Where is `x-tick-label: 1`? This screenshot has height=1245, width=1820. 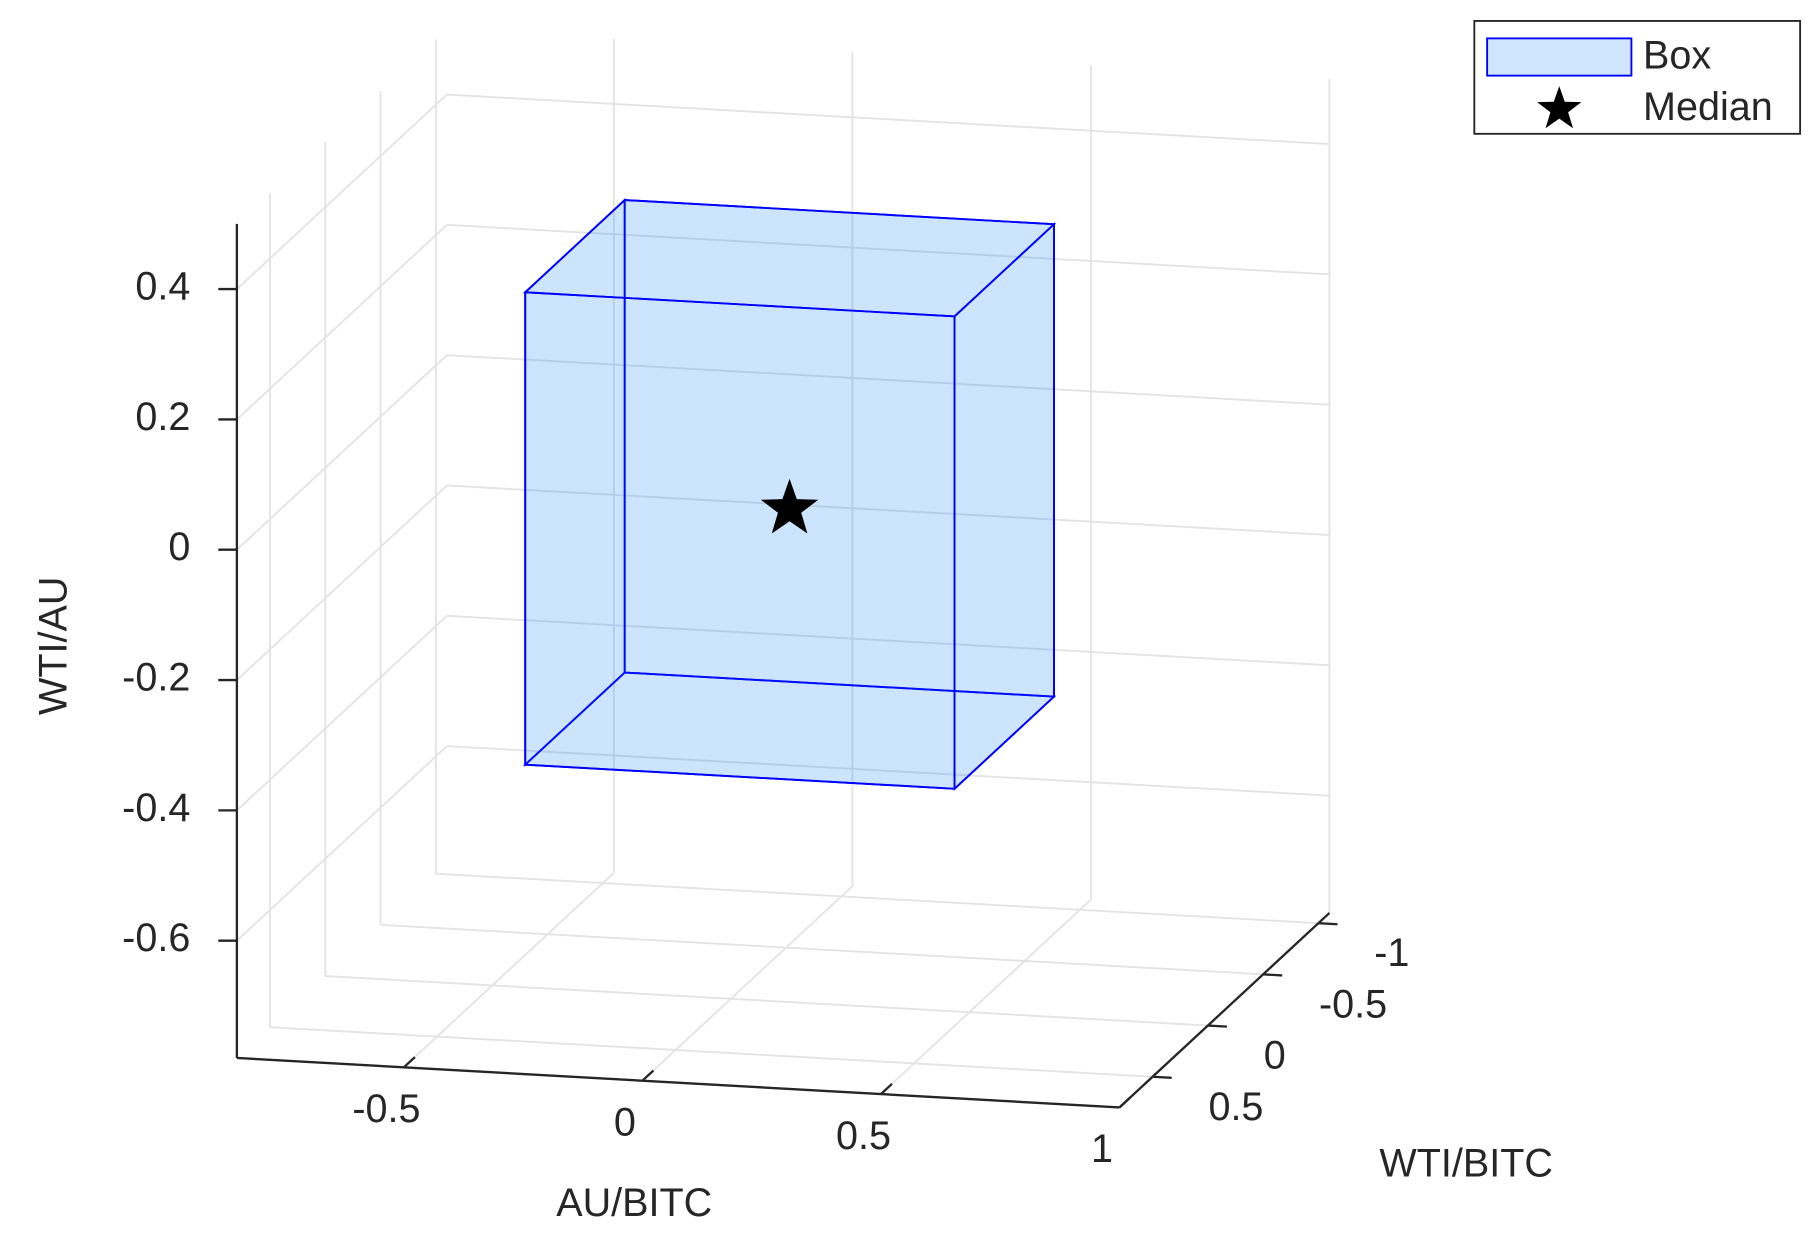
x-tick-label: 1 is located at coordinates (1102, 1149).